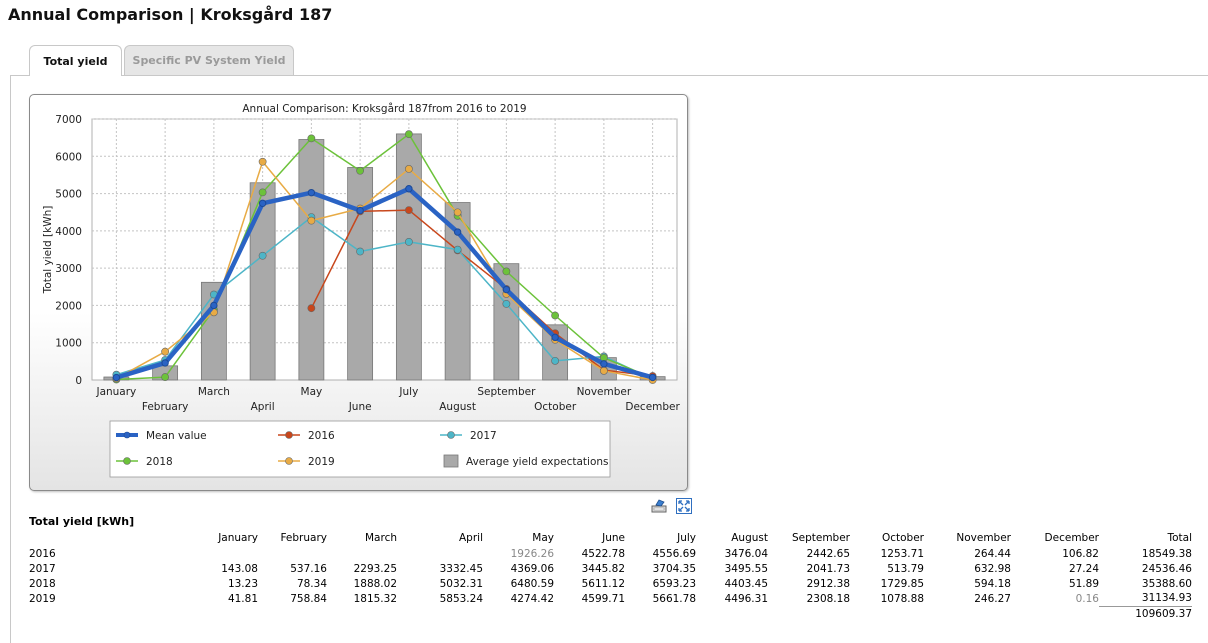 This screenshot has width=1208, height=643. I want to click on point-2019, so click(262, 161).